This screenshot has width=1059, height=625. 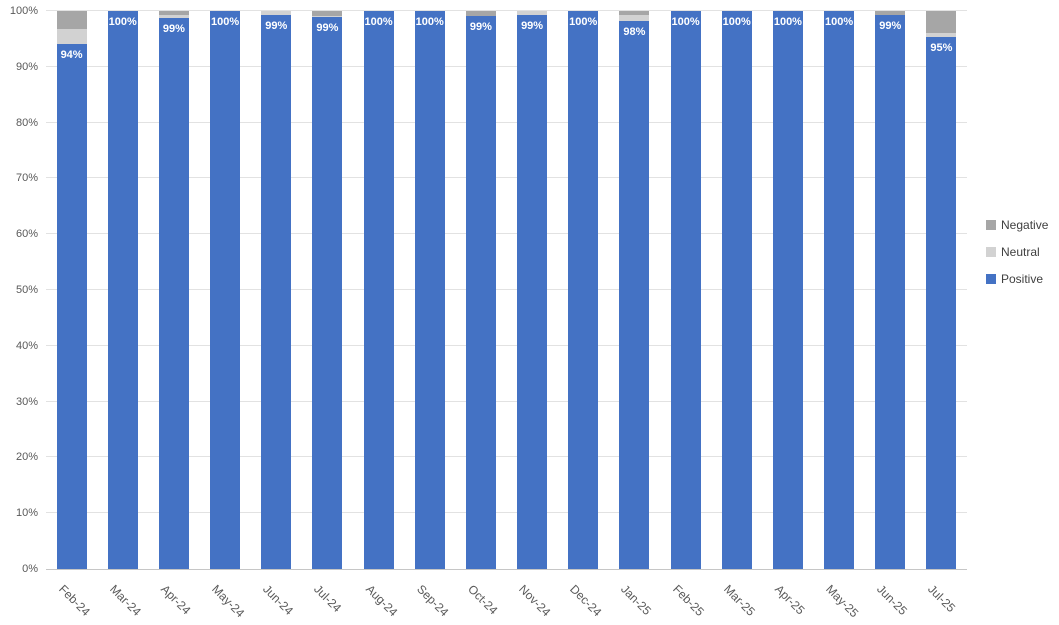 I want to click on data-label-positive-Oct-24: 99%, so click(x=480, y=27).